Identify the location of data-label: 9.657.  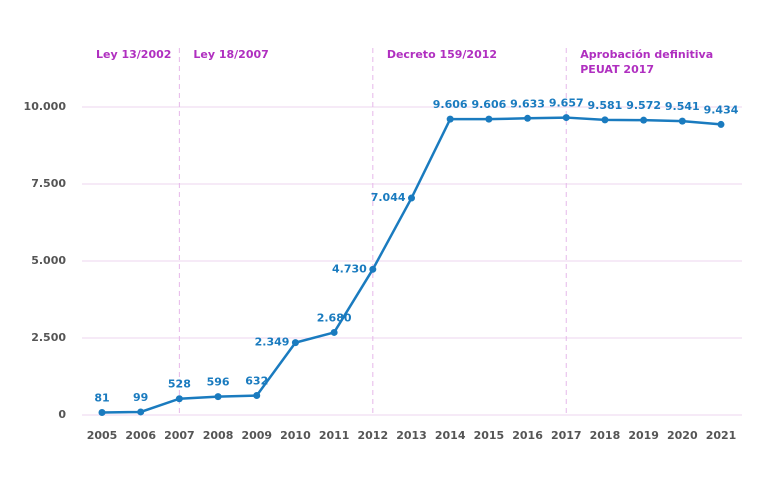
(566, 103).